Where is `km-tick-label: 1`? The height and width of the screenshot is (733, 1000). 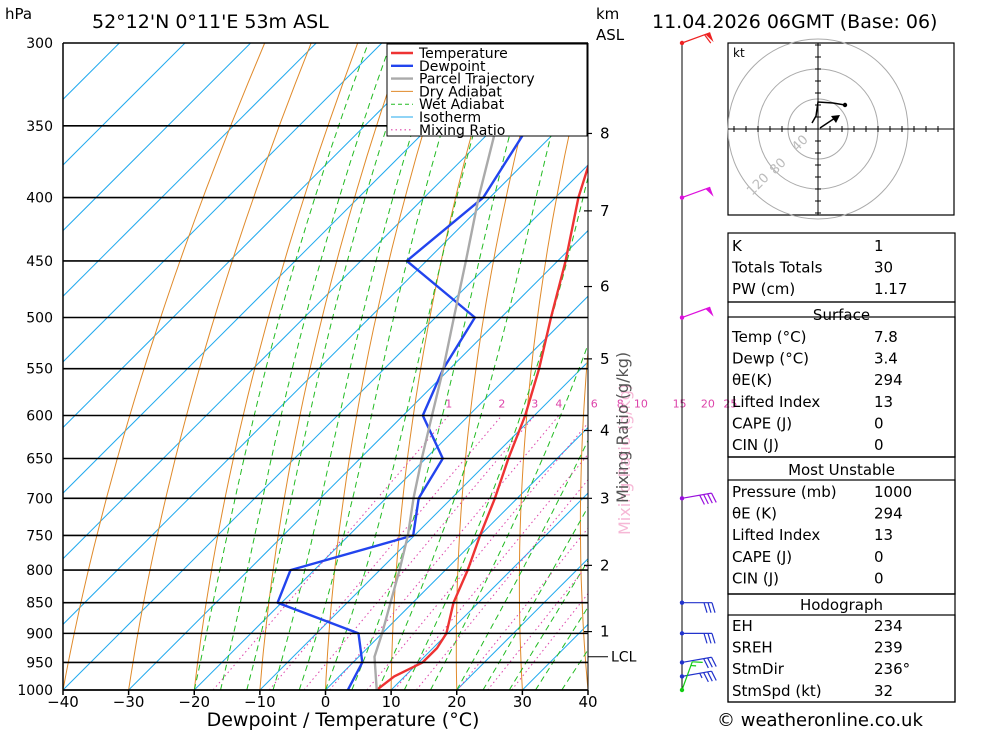 km-tick-label: 1 is located at coordinates (605, 632).